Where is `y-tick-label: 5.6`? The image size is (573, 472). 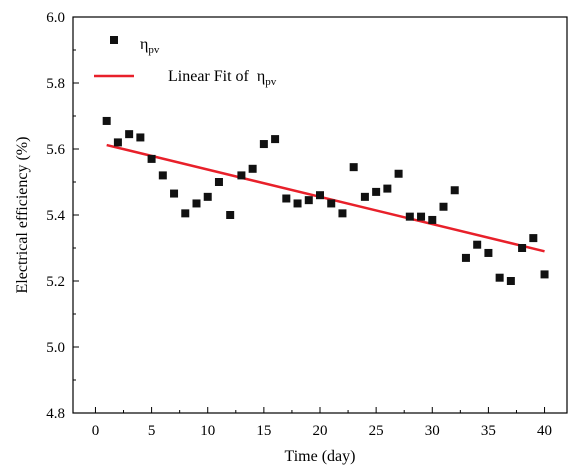 y-tick-label: 5.6 is located at coordinates (55, 150).